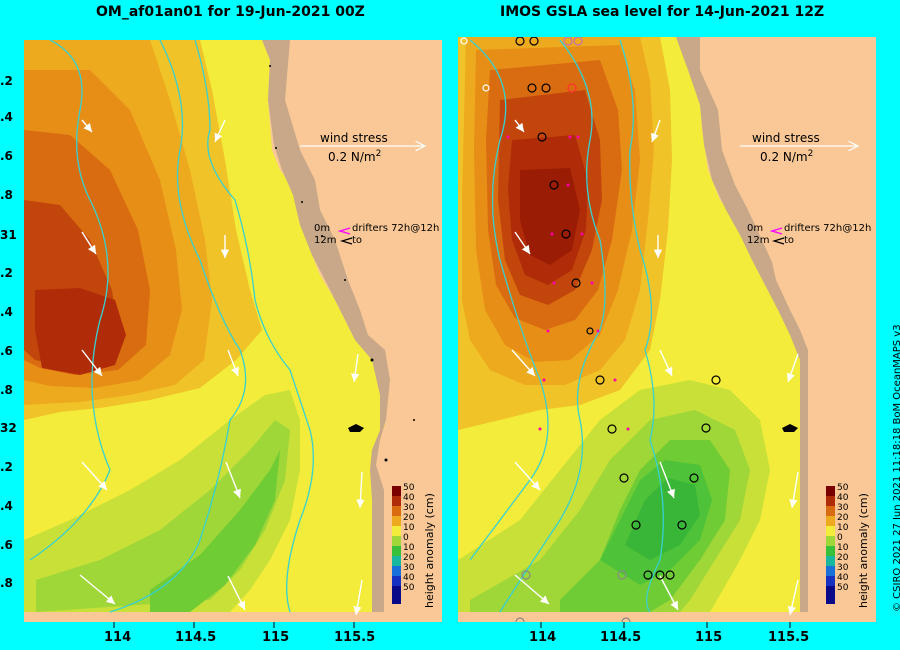  Describe the element at coordinates (827, 228) in the screenshot. I see `right-drifters-label: drifters 72h@12h` at that location.